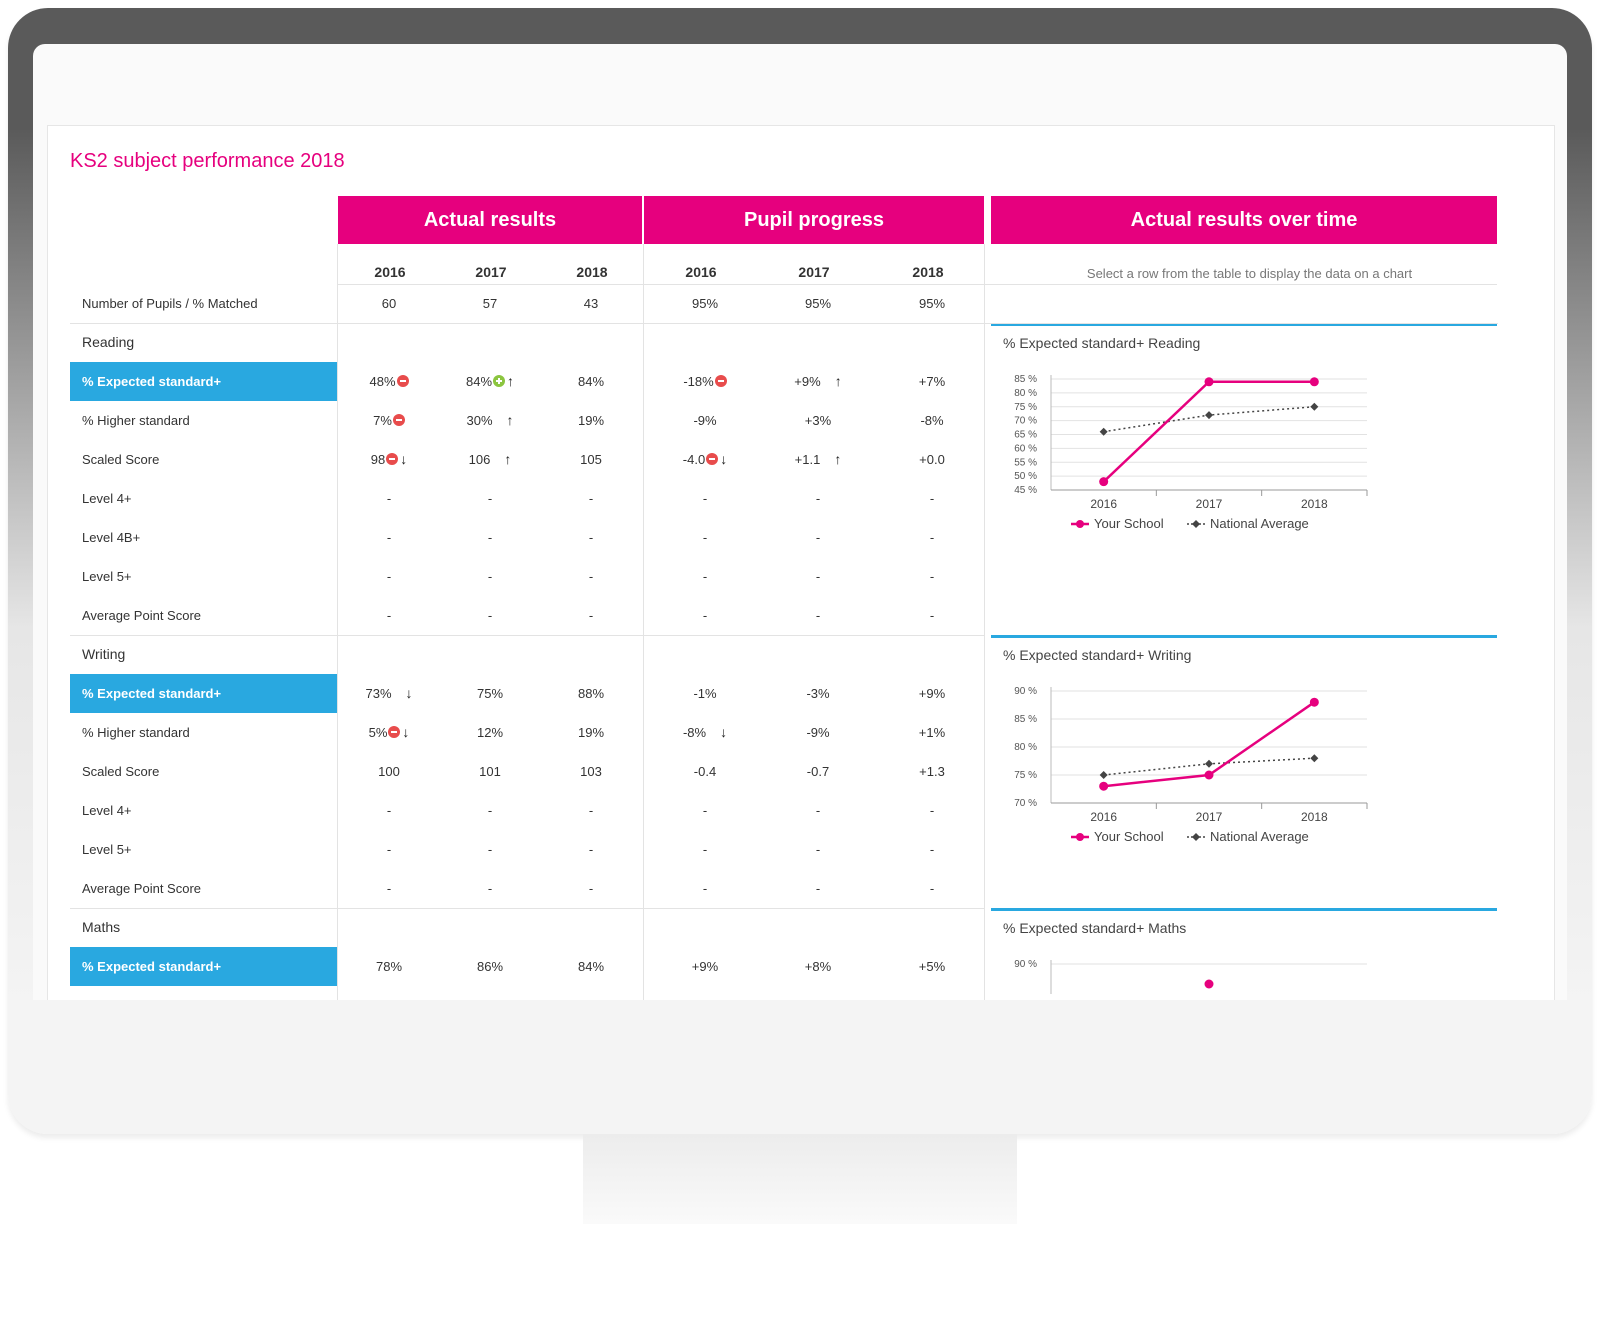  What do you see at coordinates (591, 771) in the screenshot?
I see `cell-value: 103` at bounding box center [591, 771].